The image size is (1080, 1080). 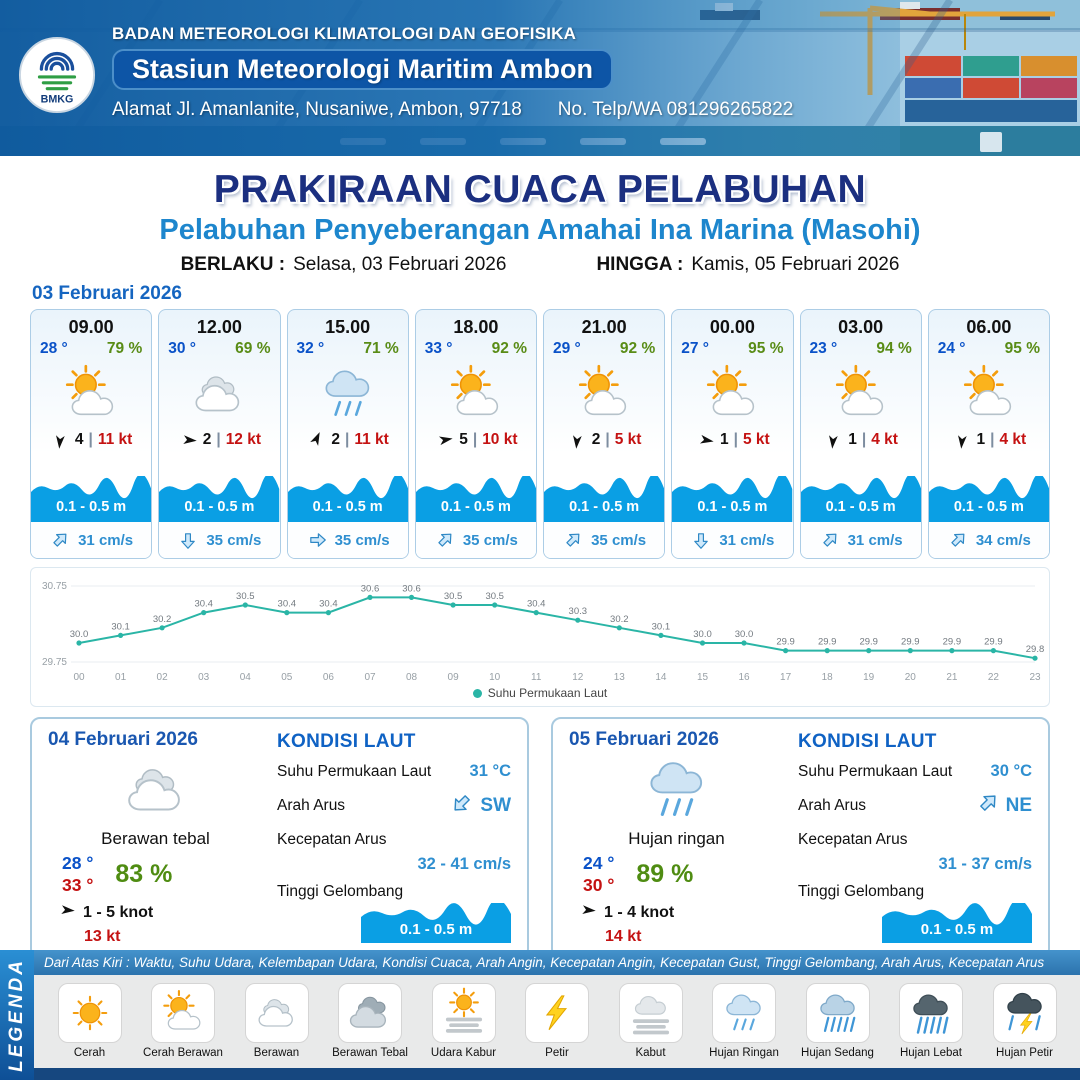 What do you see at coordinates (651, 1021) in the screenshot?
I see `legend-item: Kabut` at bounding box center [651, 1021].